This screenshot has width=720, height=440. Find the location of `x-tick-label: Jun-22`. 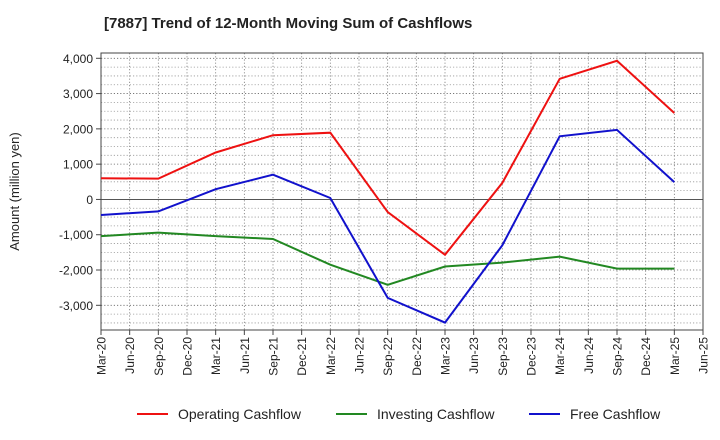

x-tick-label: Jun-22 is located at coordinates (360, 355).